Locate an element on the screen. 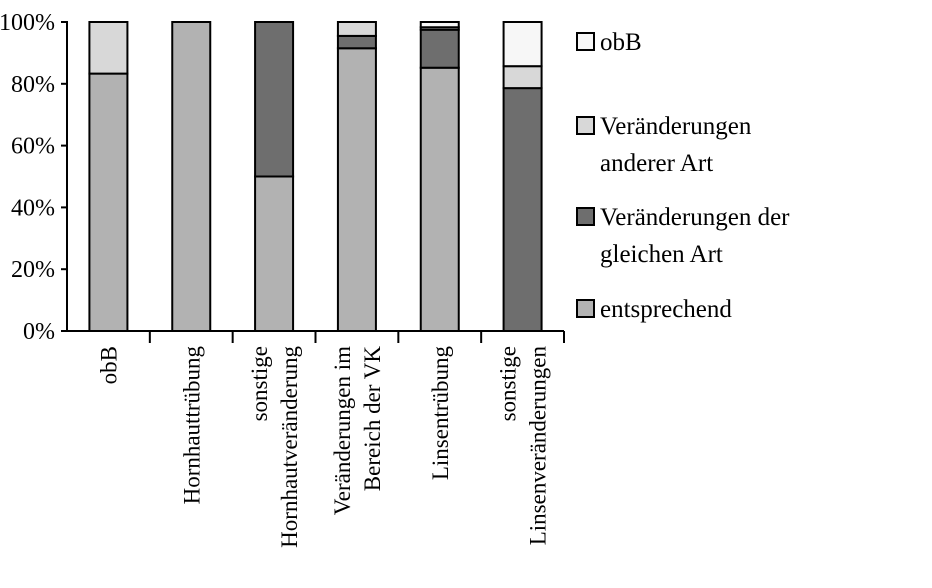  y-tick-label: 40% is located at coordinates (33, 208).